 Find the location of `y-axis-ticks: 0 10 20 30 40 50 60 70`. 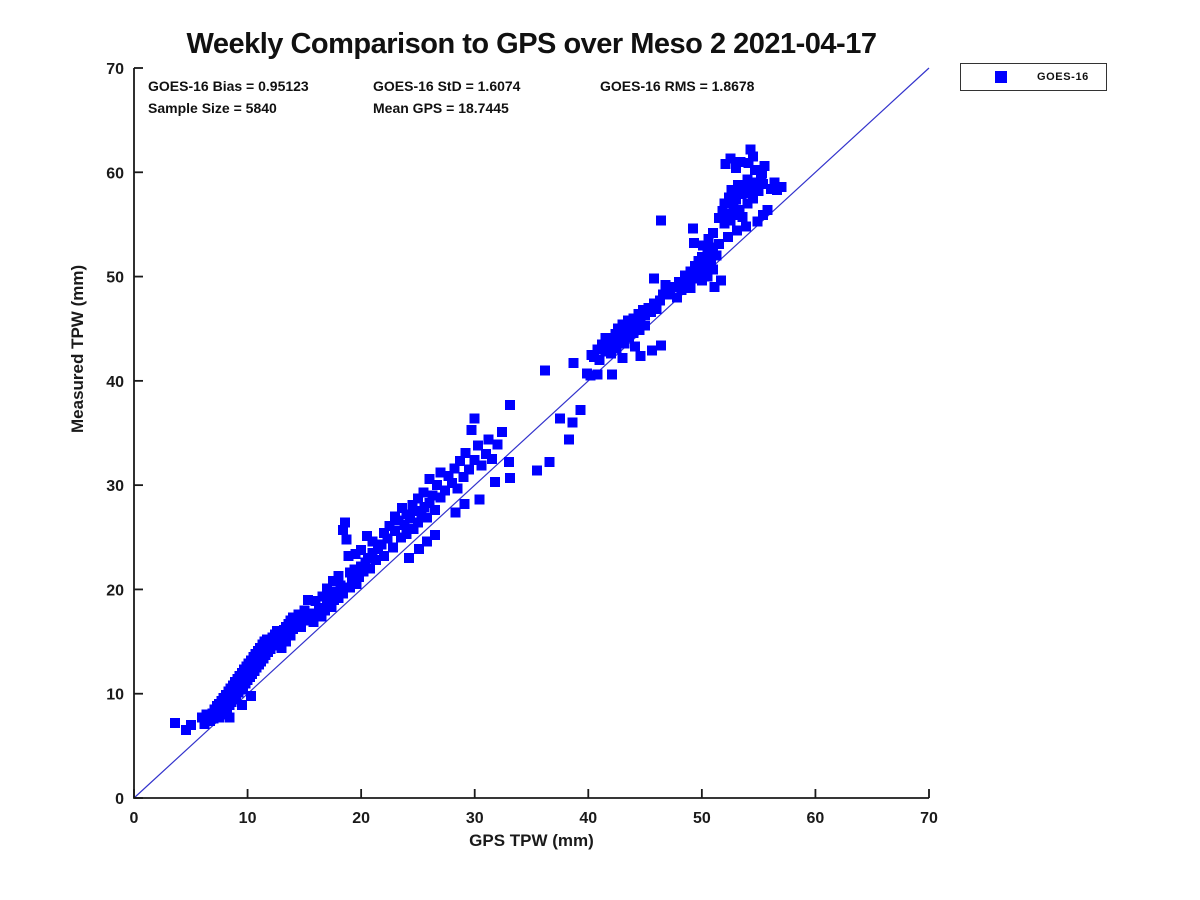

y-axis-ticks: 0 10 20 30 40 50 60 70 is located at coordinates (124, 434).